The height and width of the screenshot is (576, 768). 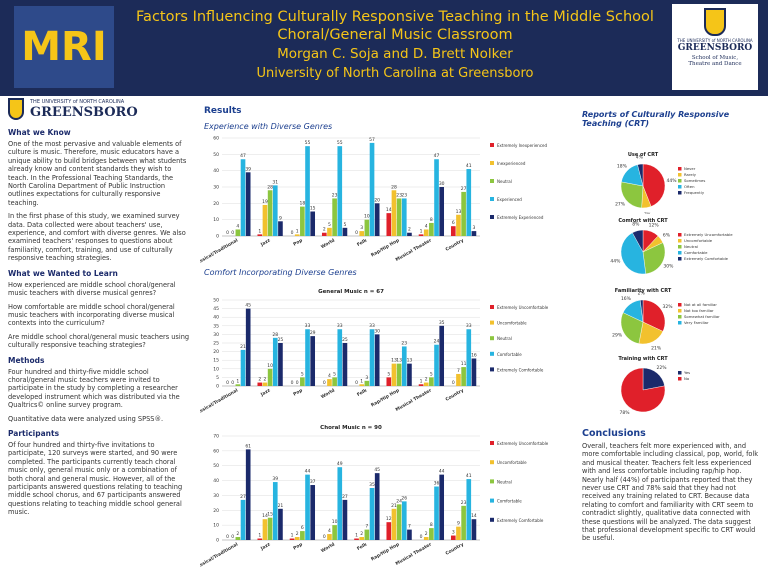 I want to click on value-label: 9, so click(x=280, y=218).